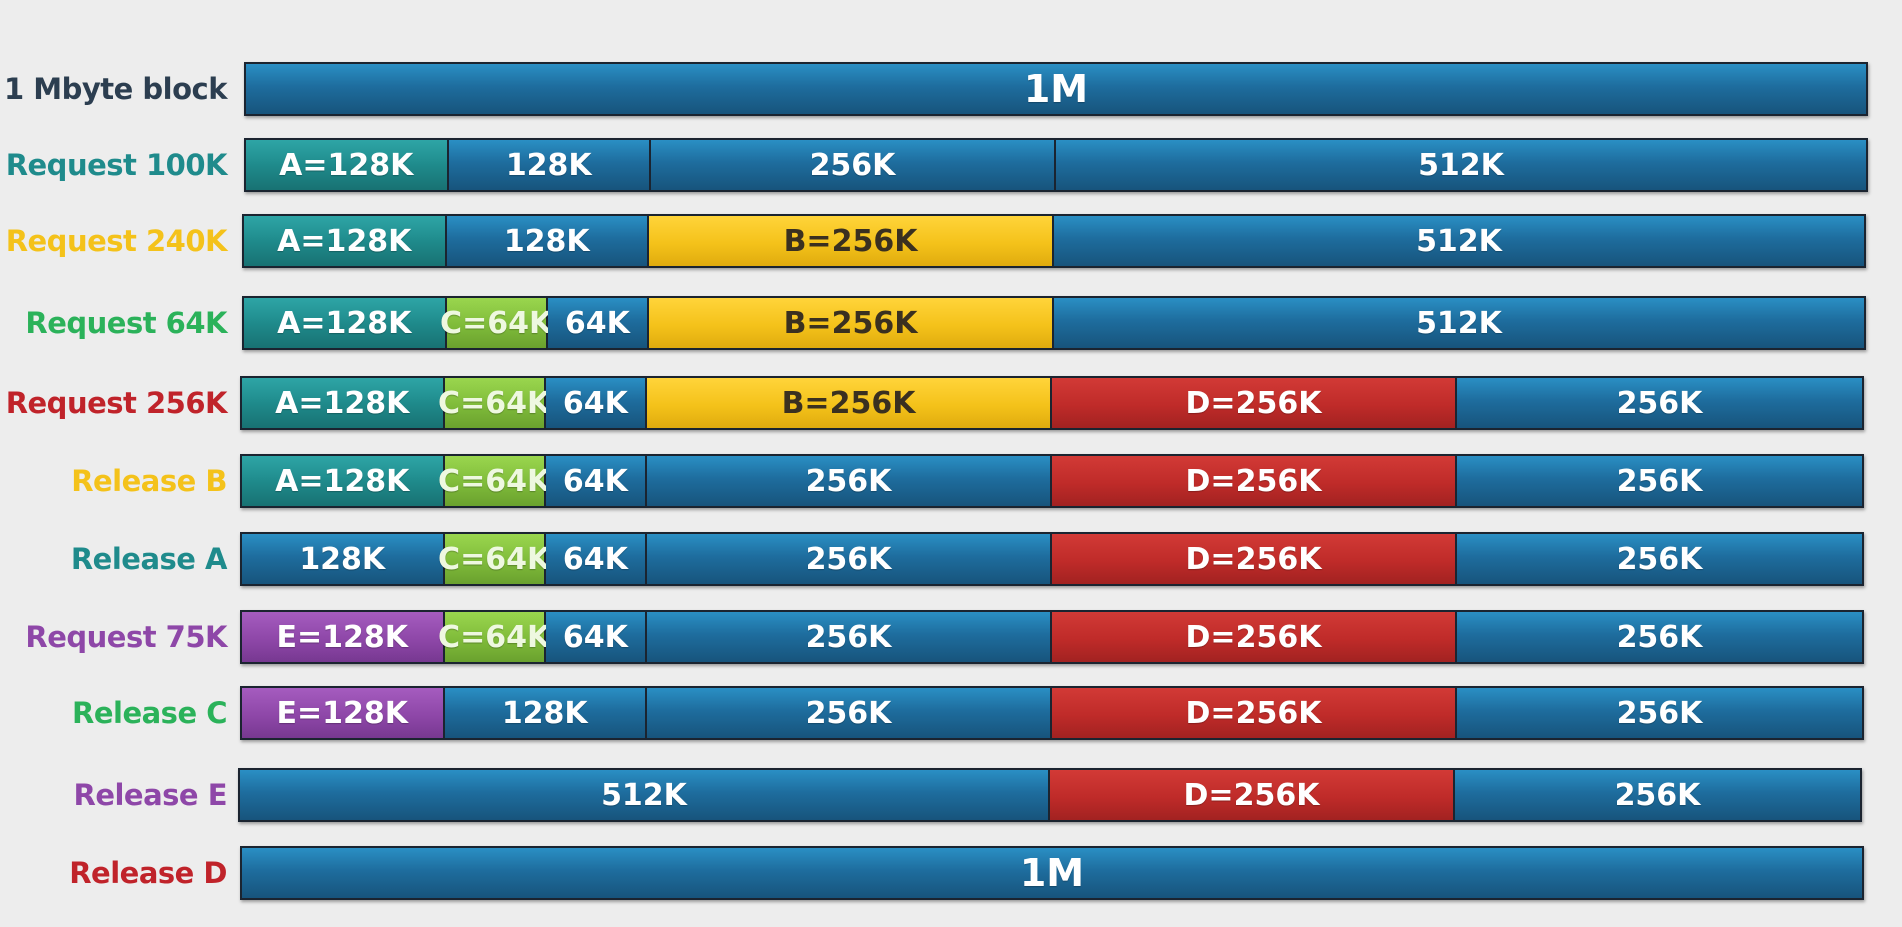 Image resolution: width=1902 pixels, height=927 pixels. I want to click on row-label: Release E, so click(150, 795).